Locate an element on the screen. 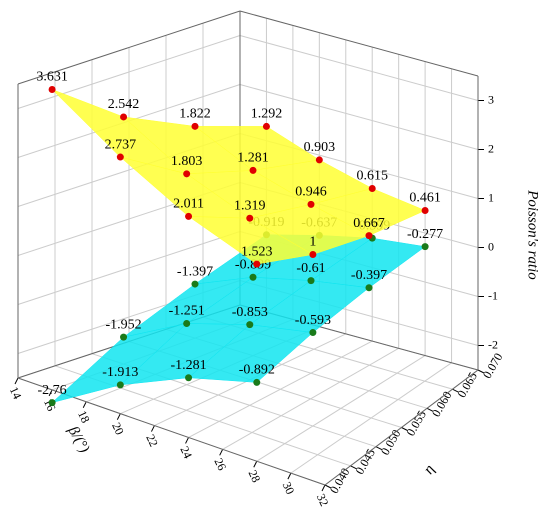  x-tick-label: 26 is located at coordinates (220, 464).